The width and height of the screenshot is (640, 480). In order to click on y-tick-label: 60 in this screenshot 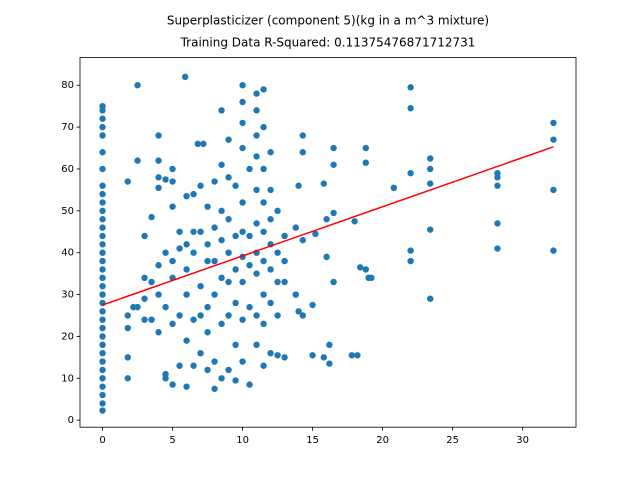, I will do `click(67, 169)`.